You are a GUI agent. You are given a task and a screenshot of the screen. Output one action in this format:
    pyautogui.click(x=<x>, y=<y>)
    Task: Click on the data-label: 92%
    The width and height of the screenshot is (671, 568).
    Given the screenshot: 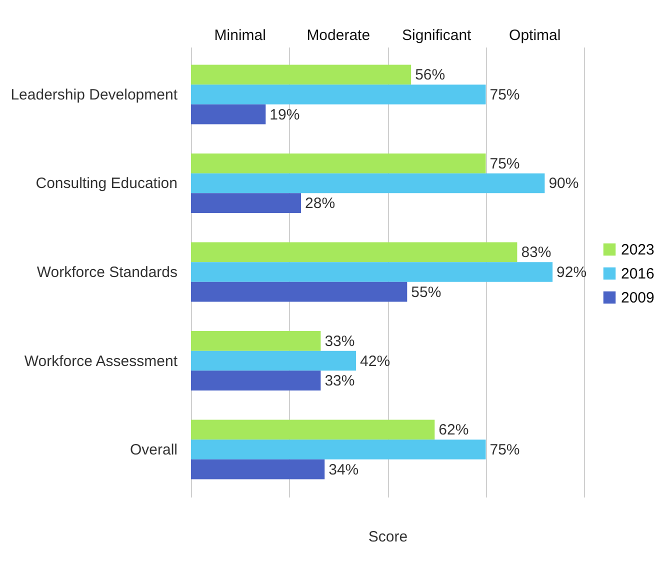 What is the action you would take?
    pyautogui.click(x=571, y=272)
    